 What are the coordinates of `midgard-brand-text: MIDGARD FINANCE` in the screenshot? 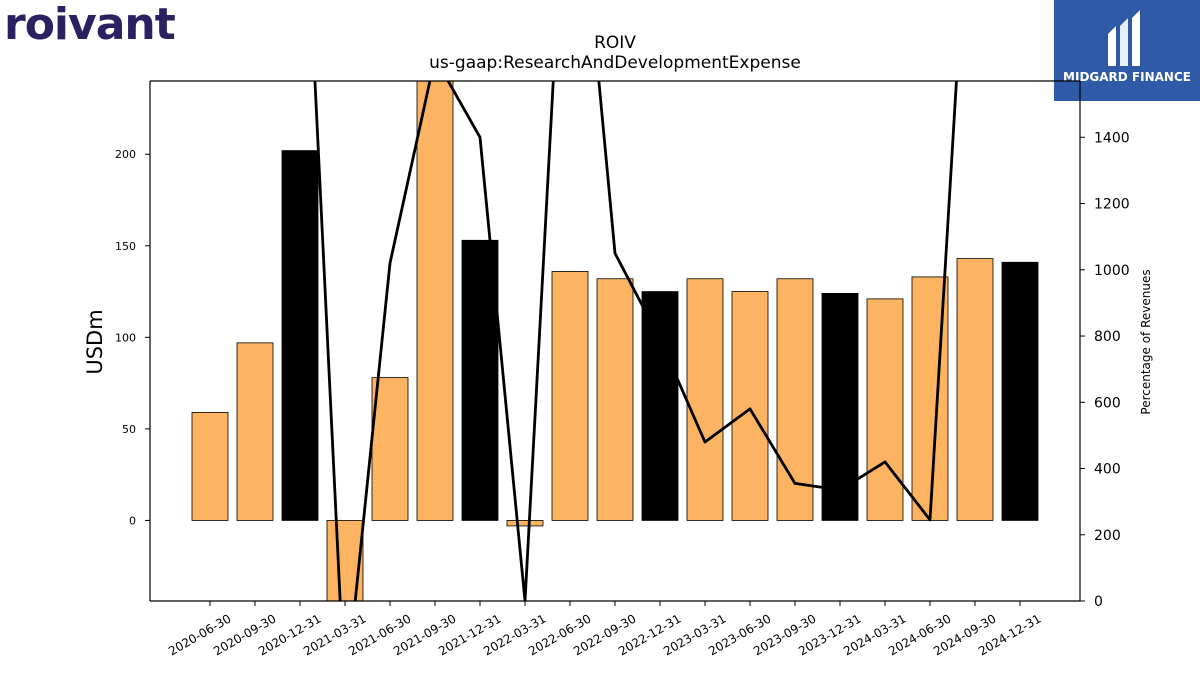 It's located at (1127, 77).